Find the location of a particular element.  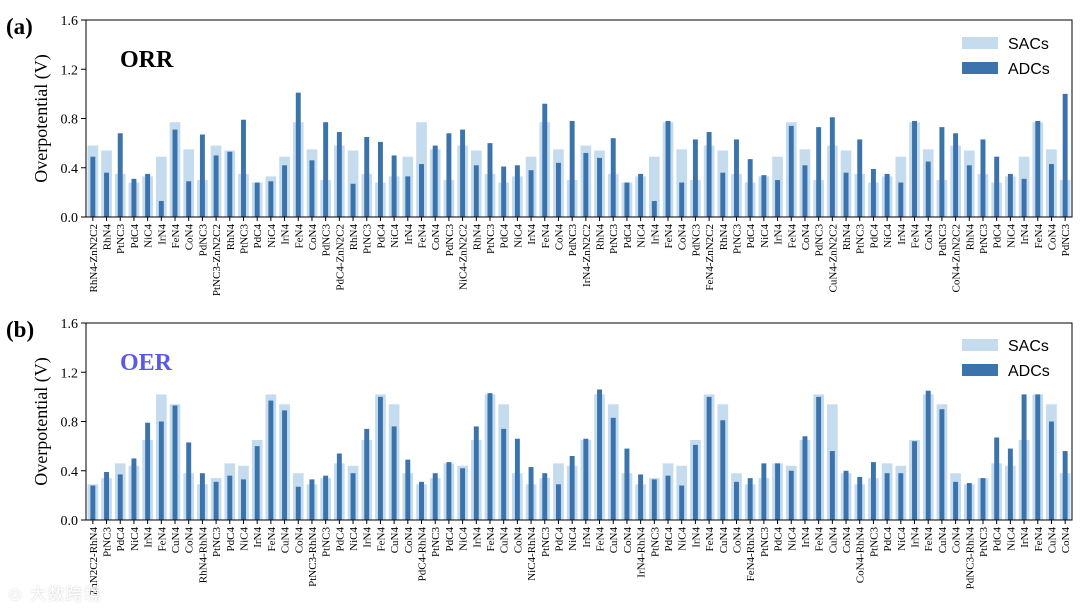

watermark-text: ⊙ 大数跨境 is located at coordinates (55, 592).